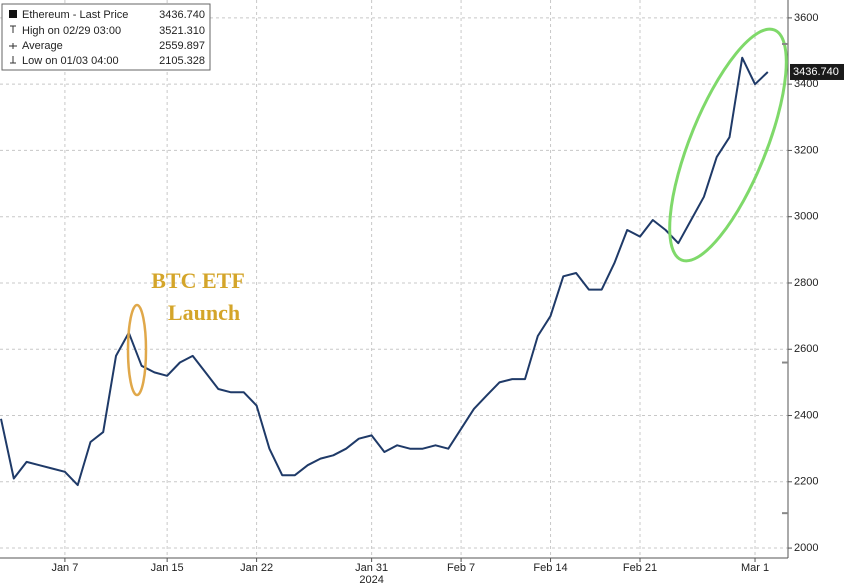  I want to click on x-tick-label: Jan 22, so click(256, 568).